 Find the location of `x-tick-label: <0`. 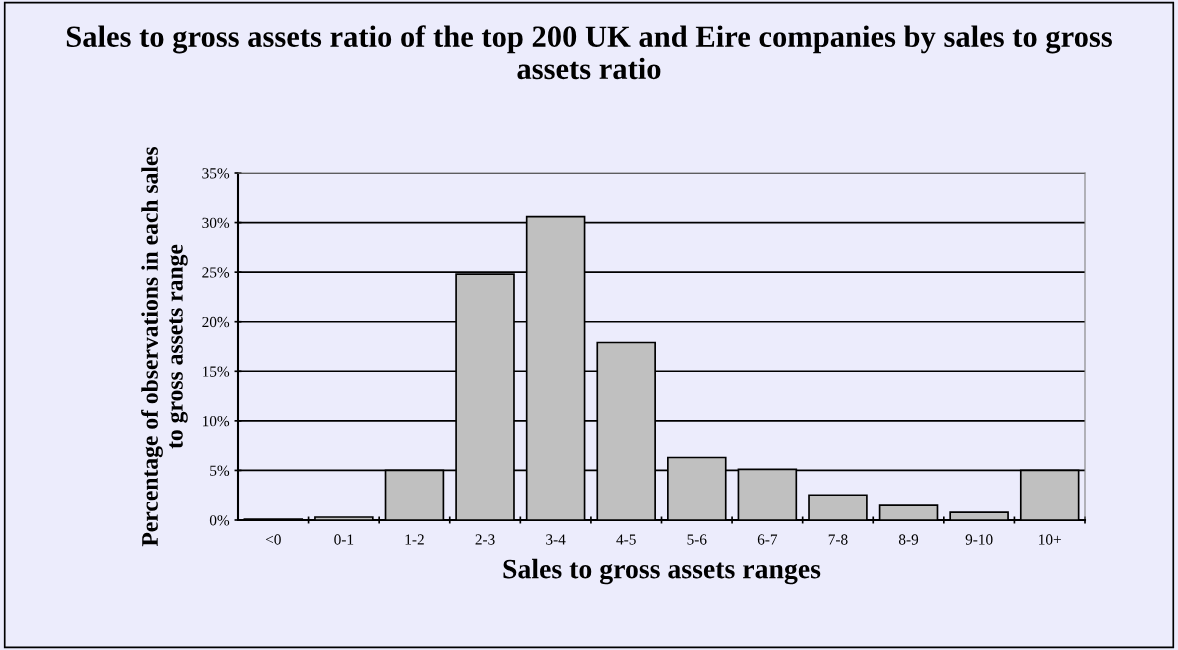

x-tick-label: <0 is located at coordinates (273, 539).